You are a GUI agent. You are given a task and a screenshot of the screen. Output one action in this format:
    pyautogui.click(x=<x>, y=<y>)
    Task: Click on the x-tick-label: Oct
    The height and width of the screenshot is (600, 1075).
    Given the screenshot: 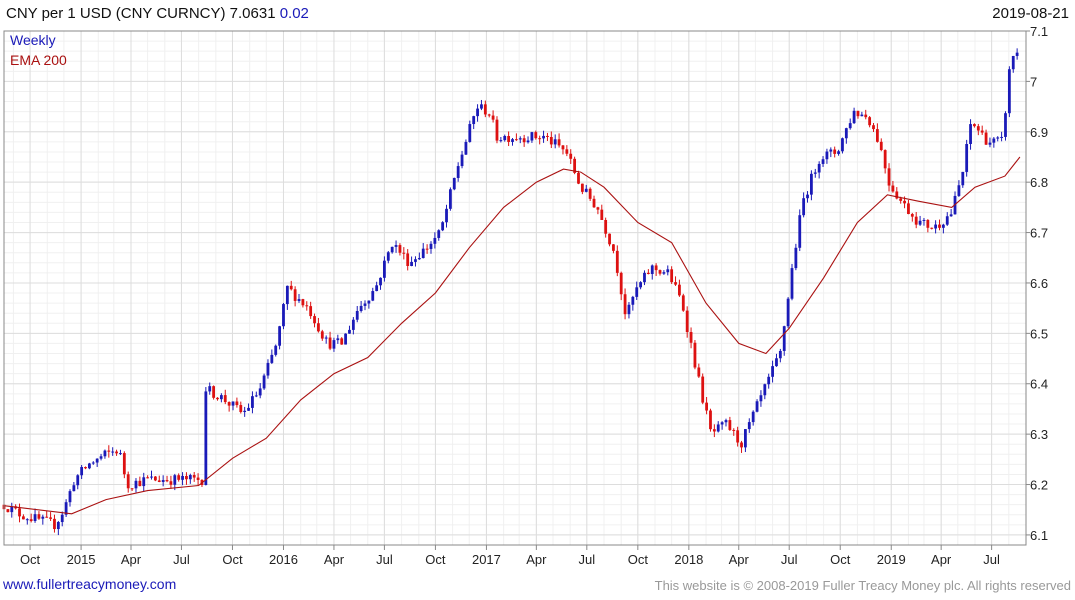 What is the action you would take?
    pyautogui.click(x=232, y=559)
    